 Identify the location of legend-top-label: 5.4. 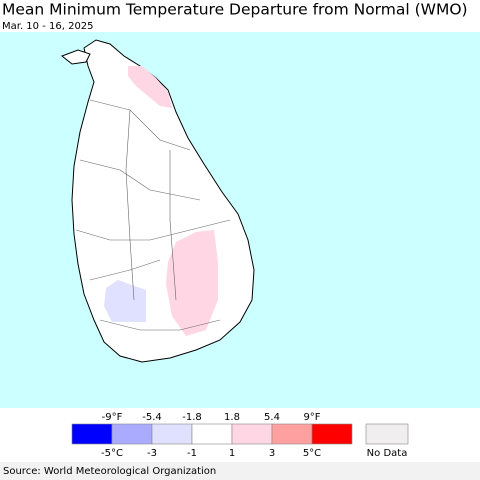
(272, 417).